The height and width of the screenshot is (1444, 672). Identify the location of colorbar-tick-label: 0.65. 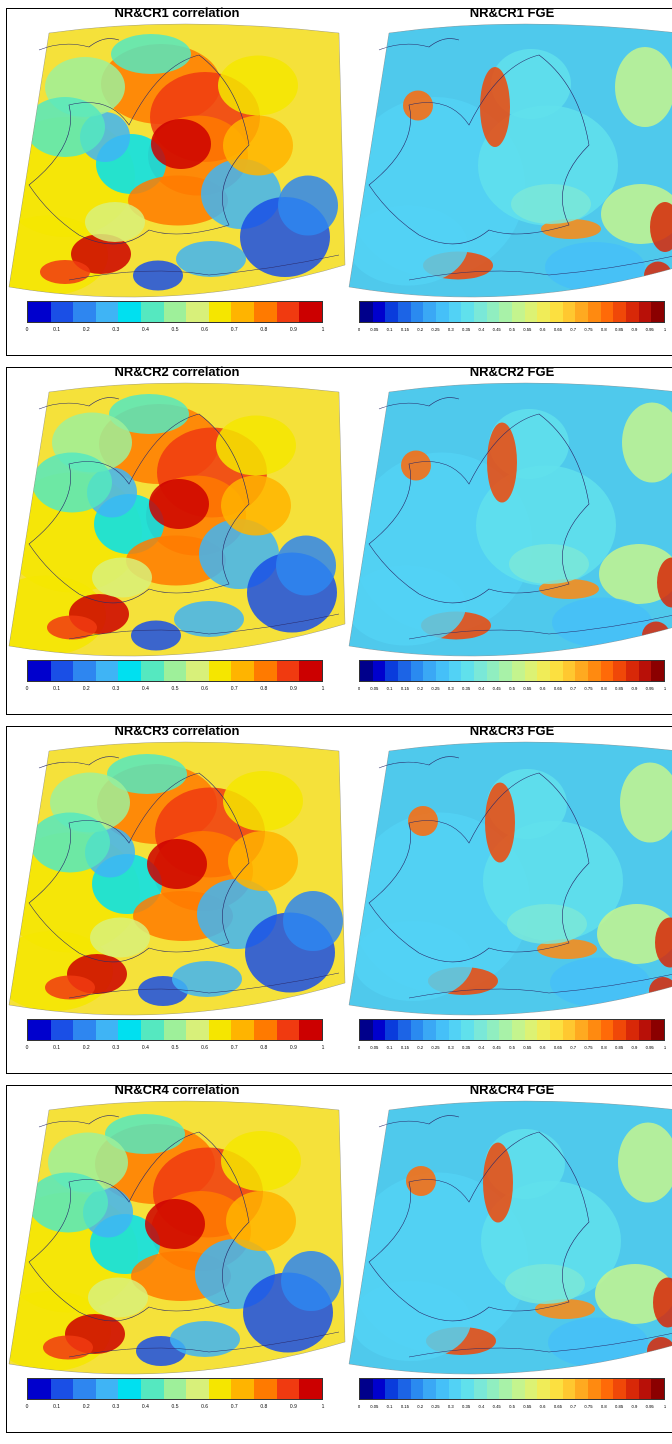
(557, 1406).